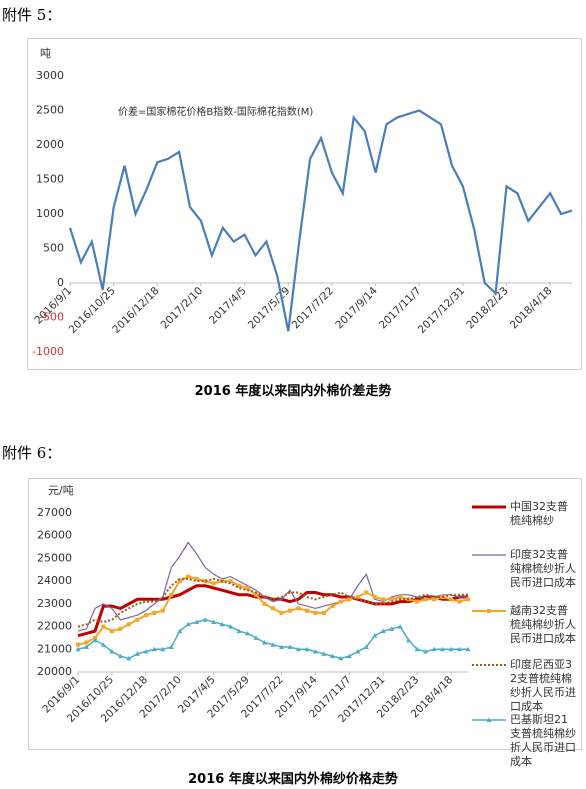 This screenshot has width=586, height=789. I want to click on legend-label: 印度32支普纯棉梳纱折人民币进口成本, so click(543, 568).